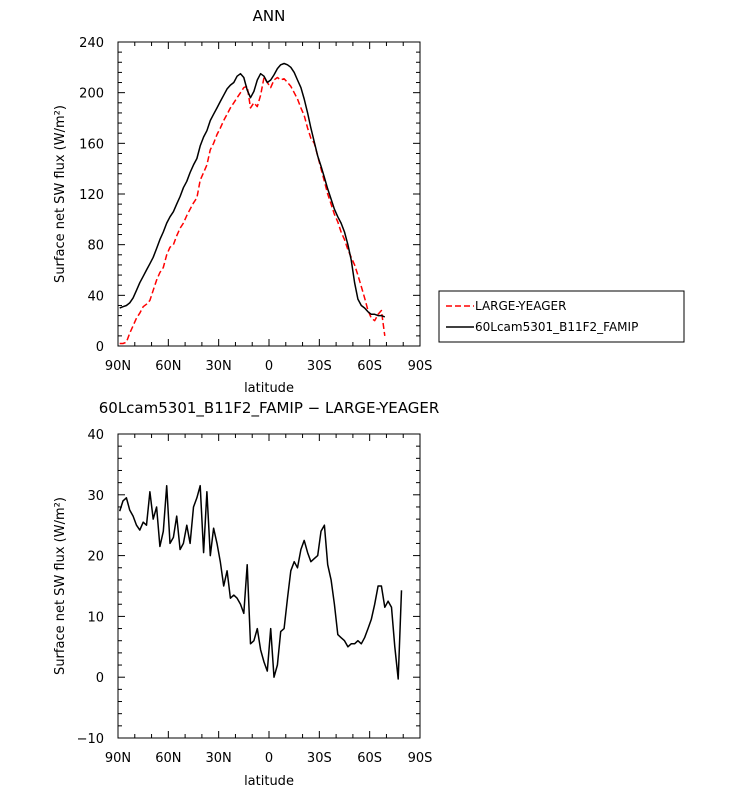 Image resolution: width=733 pixels, height=796 pixels. What do you see at coordinates (319, 366) in the screenshot?
I see `top-x-tick-label: 30S` at bounding box center [319, 366].